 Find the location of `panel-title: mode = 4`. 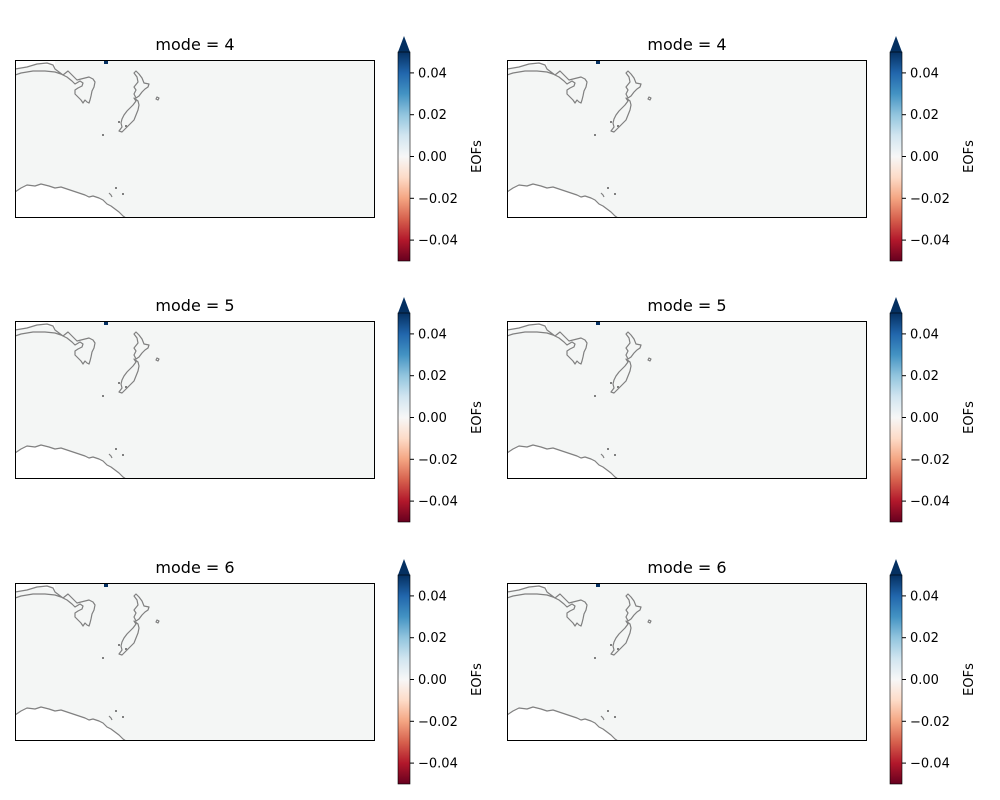

panel-title: mode = 4 is located at coordinates (686, 44).